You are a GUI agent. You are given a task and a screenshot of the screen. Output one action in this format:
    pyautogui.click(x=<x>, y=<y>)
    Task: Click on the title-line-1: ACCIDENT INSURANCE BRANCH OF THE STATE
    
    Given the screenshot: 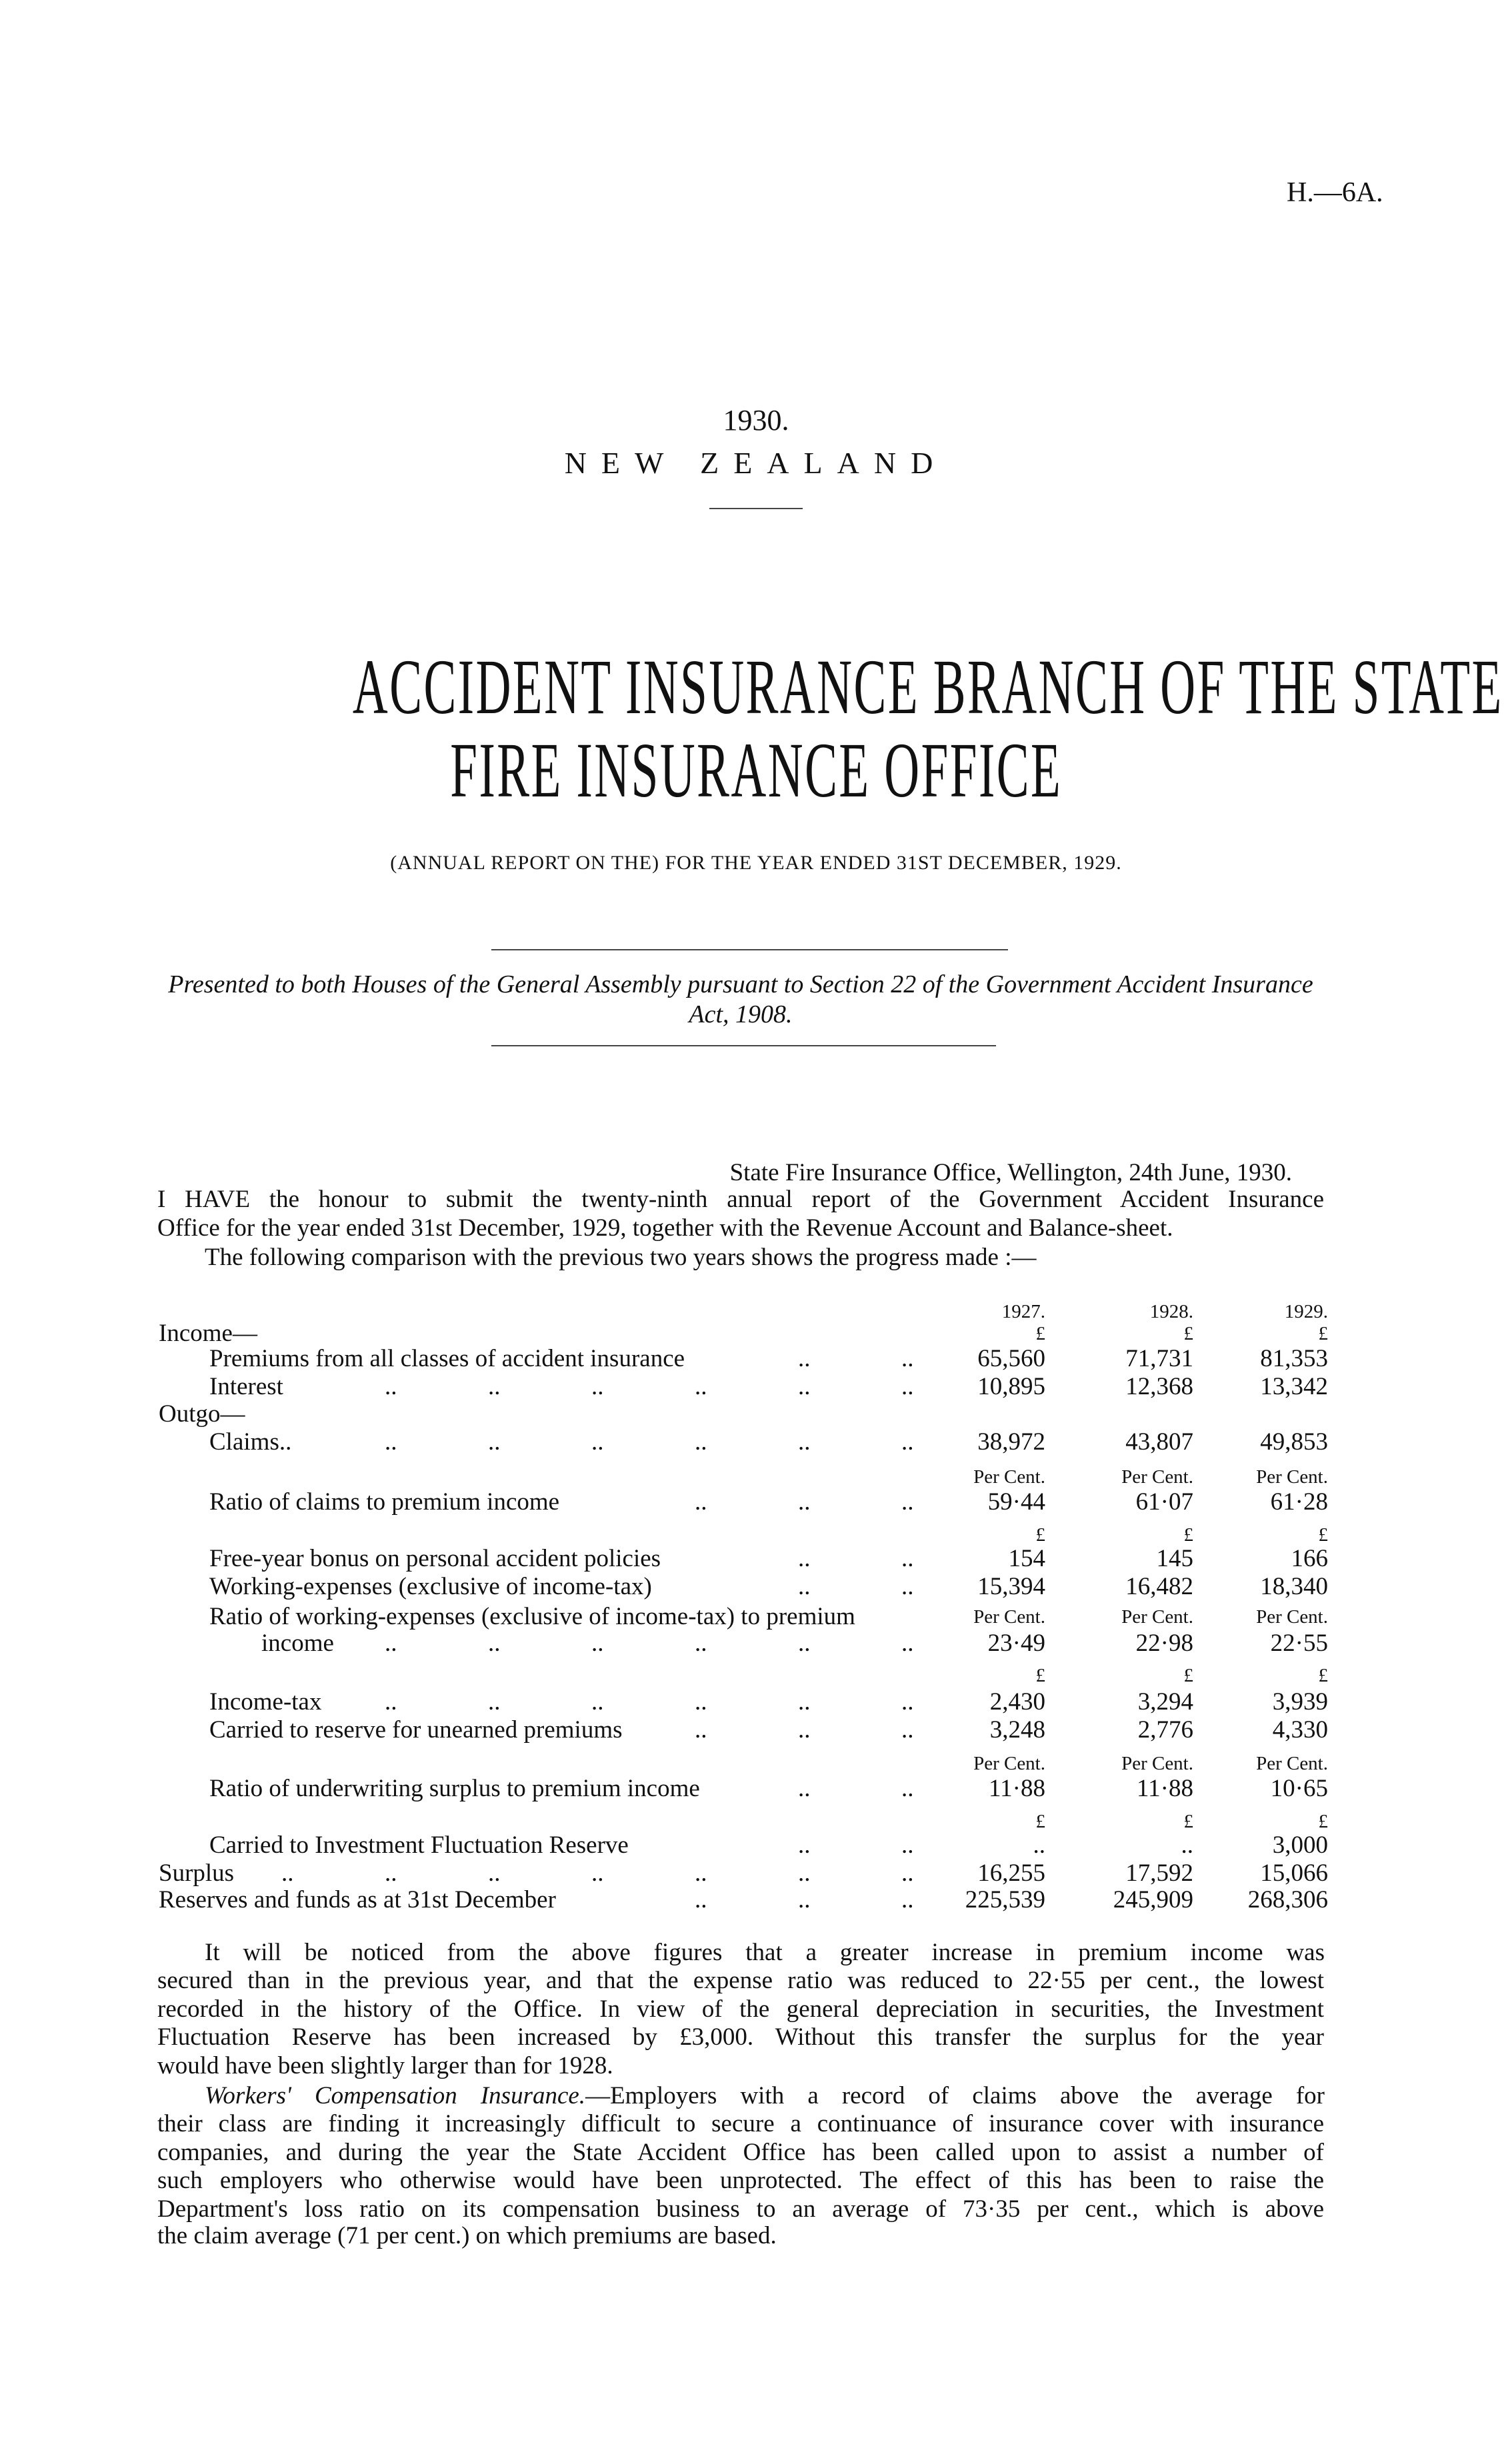 What is the action you would take?
    pyautogui.click(x=756, y=687)
    